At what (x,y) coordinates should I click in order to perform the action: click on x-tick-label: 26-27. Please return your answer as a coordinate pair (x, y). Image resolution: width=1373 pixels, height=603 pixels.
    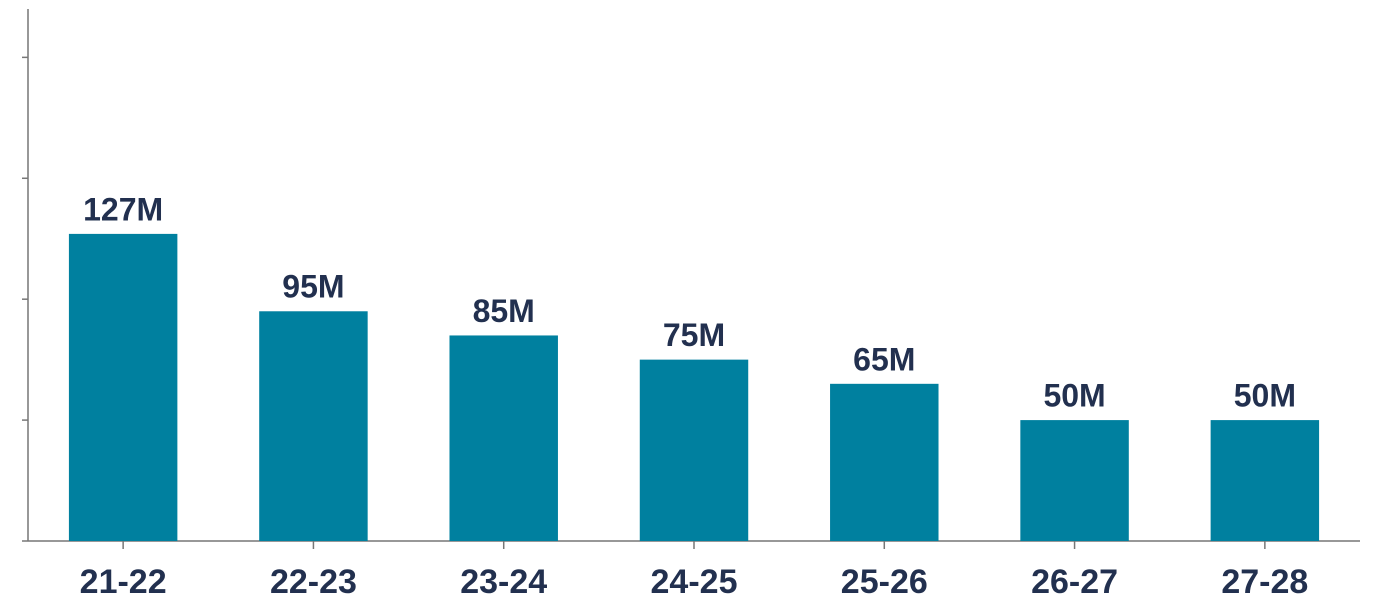
    Looking at the image, I should click on (1074, 582).